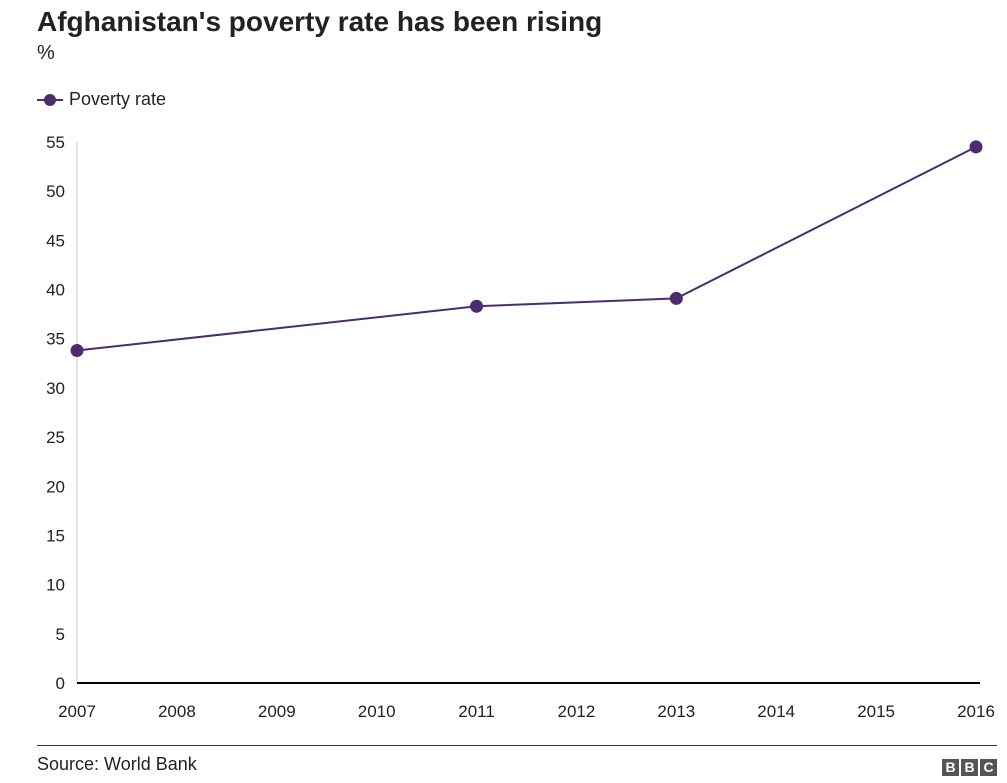 The width and height of the screenshot is (1007, 783). I want to click on x-tick-label: 2008, so click(177, 711).